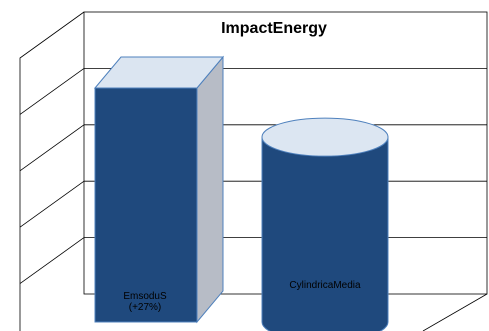 The width and height of the screenshot is (489, 331). I want to click on data-label: EmsoduS, so click(145, 296).